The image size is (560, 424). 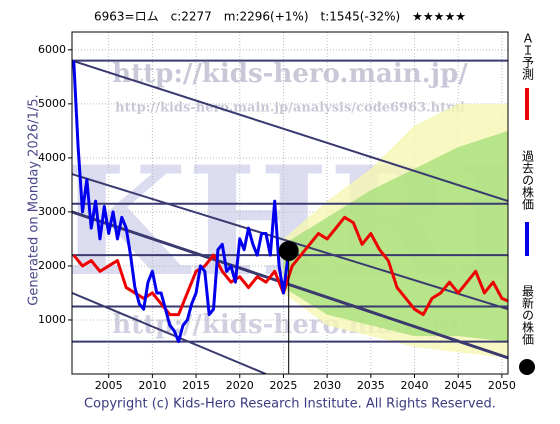 What do you see at coordinates (52, 157) in the screenshot?
I see `y-tick-label: 4000` at bounding box center [52, 157].